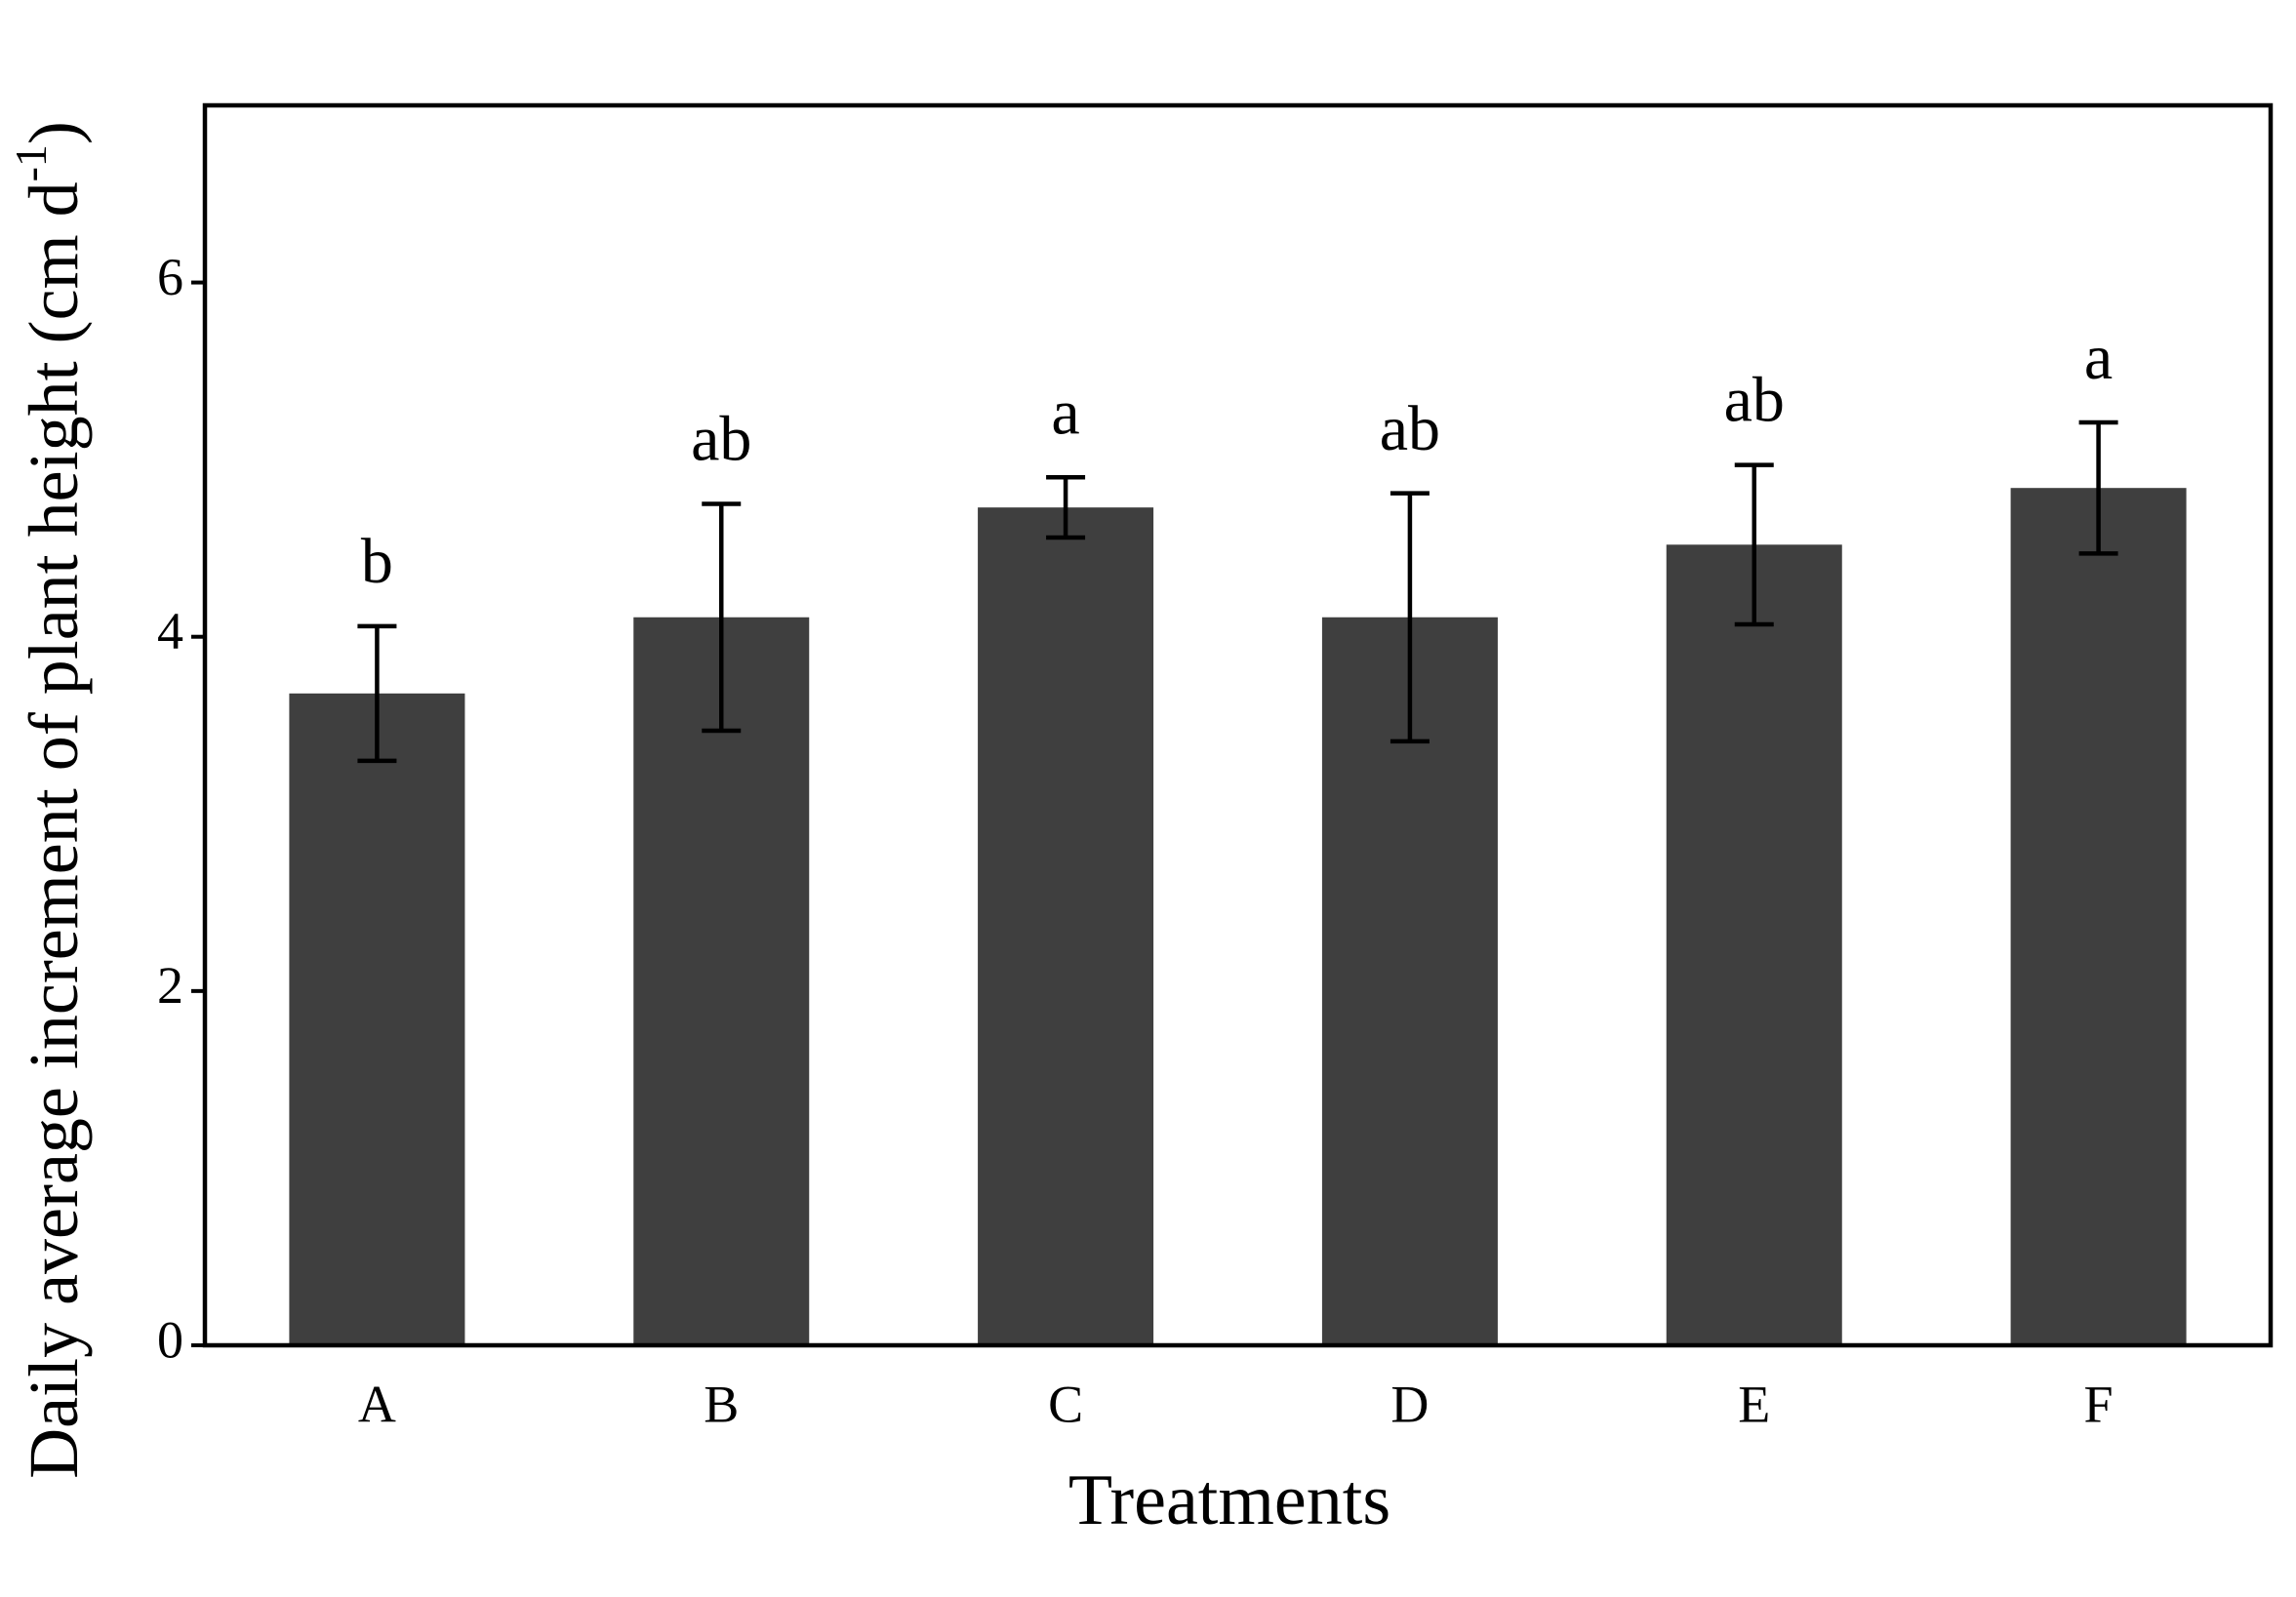  I want to click on y-axis-title-end: ), so click(54, 132).